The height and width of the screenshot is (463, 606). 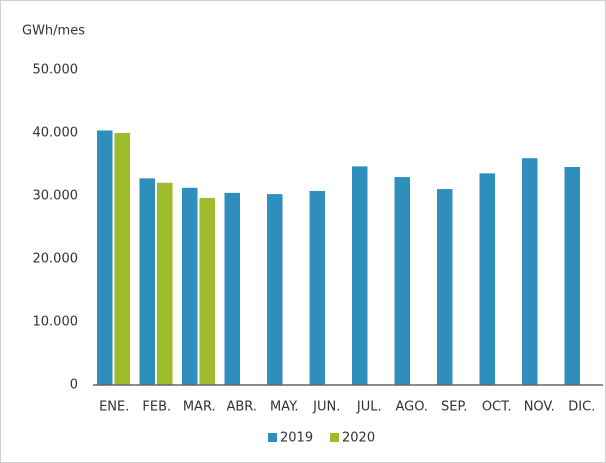 What do you see at coordinates (53, 31) in the screenshot?
I see `y-axis-label: GWh/mes` at bounding box center [53, 31].